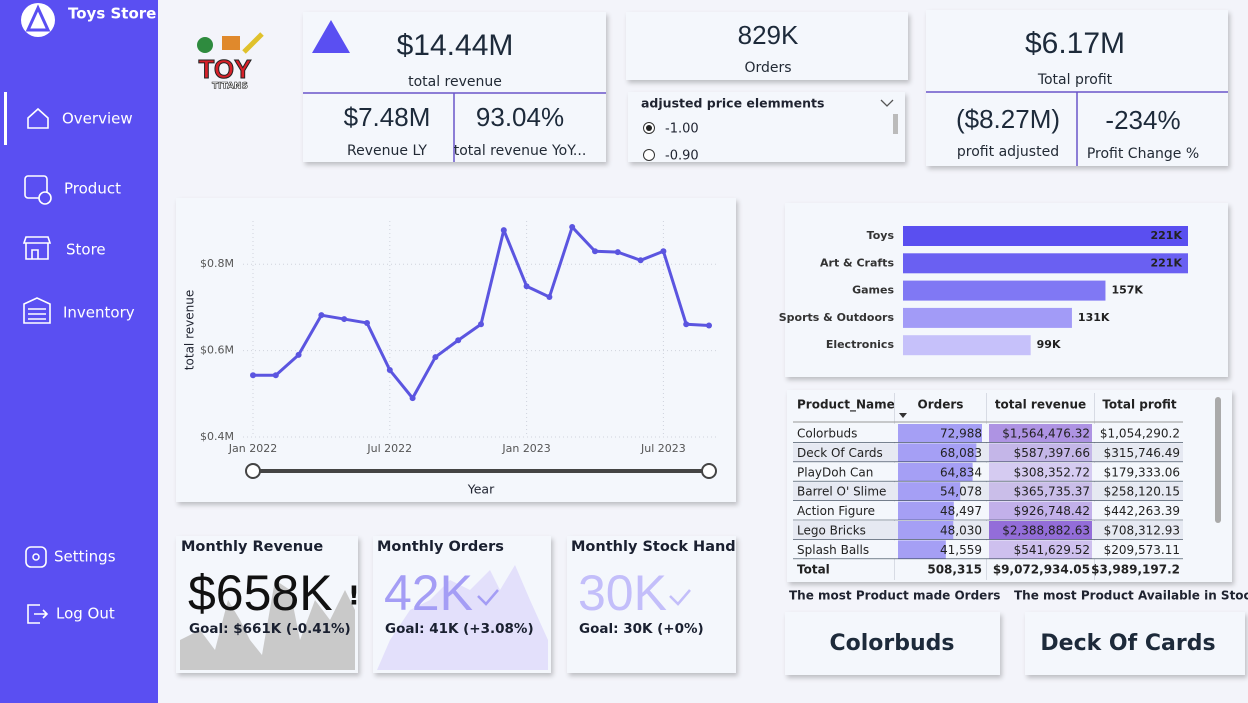  What do you see at coordinates (86, 250) in the screenshot?
I see `nav-label: Store` at bounding box center [86, 250].